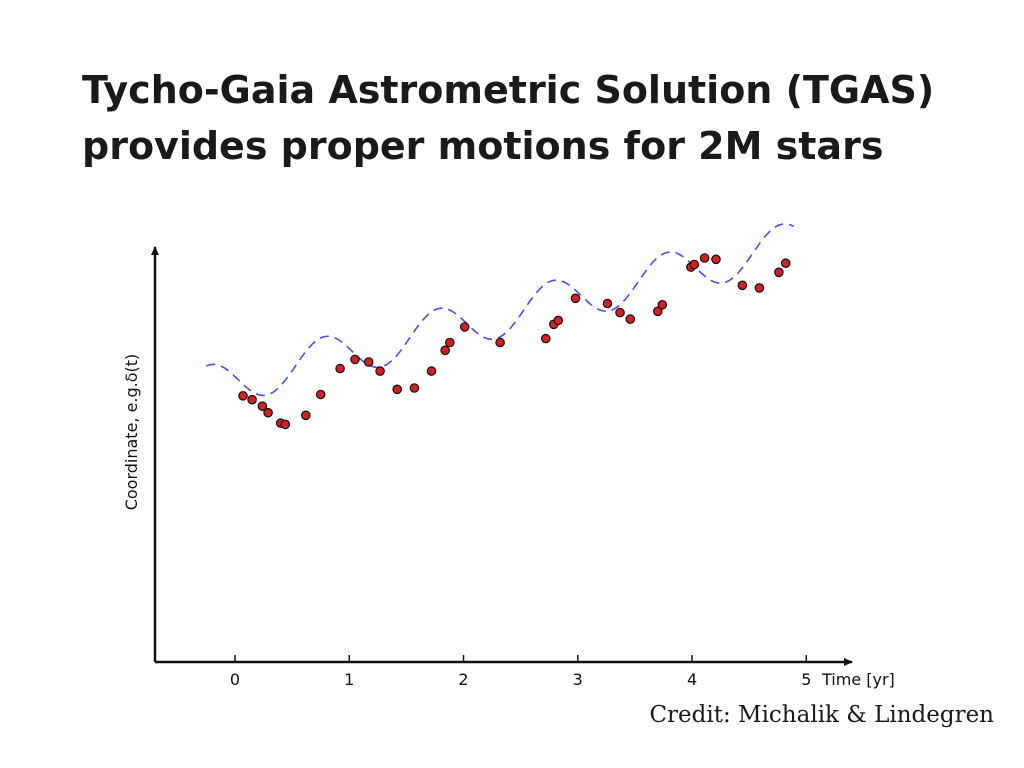 This screenshot has height=768, width=1024. Describe the element at coordinates (692, 679) in the screenshot. I see `x-tick-label: 4` at that location.